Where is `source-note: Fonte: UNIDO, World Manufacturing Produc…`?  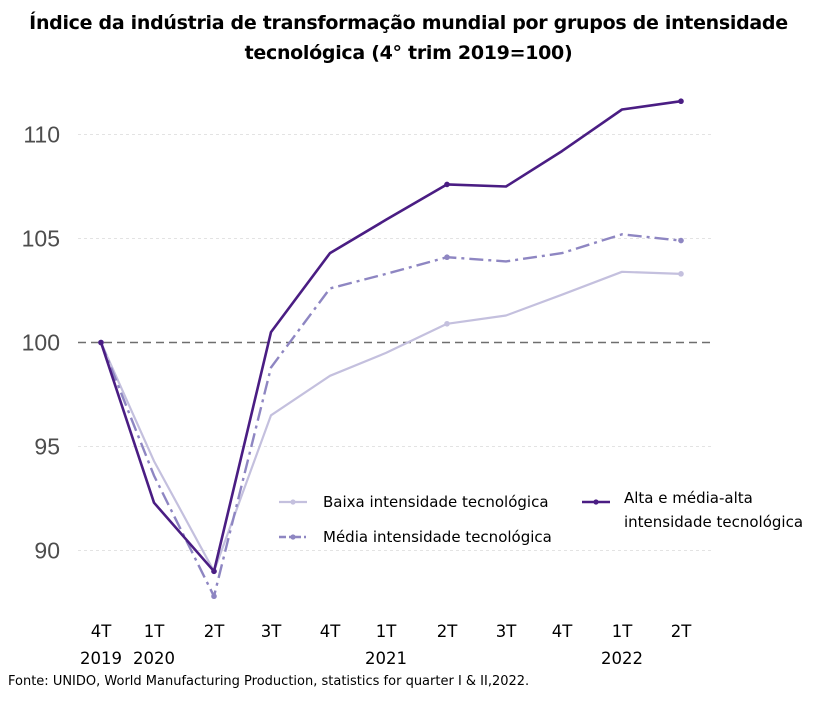 source-note: Fonte: UNIDO, World Manufacturing Produc… is located at coordinates (269, 681).